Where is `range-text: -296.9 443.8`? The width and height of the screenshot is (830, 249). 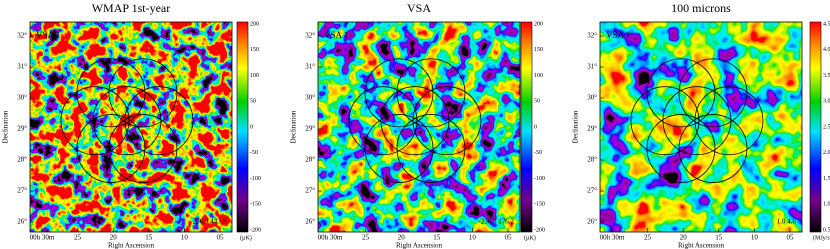 range-text: -296.9 443.8 is located at coordinates (208, 222).